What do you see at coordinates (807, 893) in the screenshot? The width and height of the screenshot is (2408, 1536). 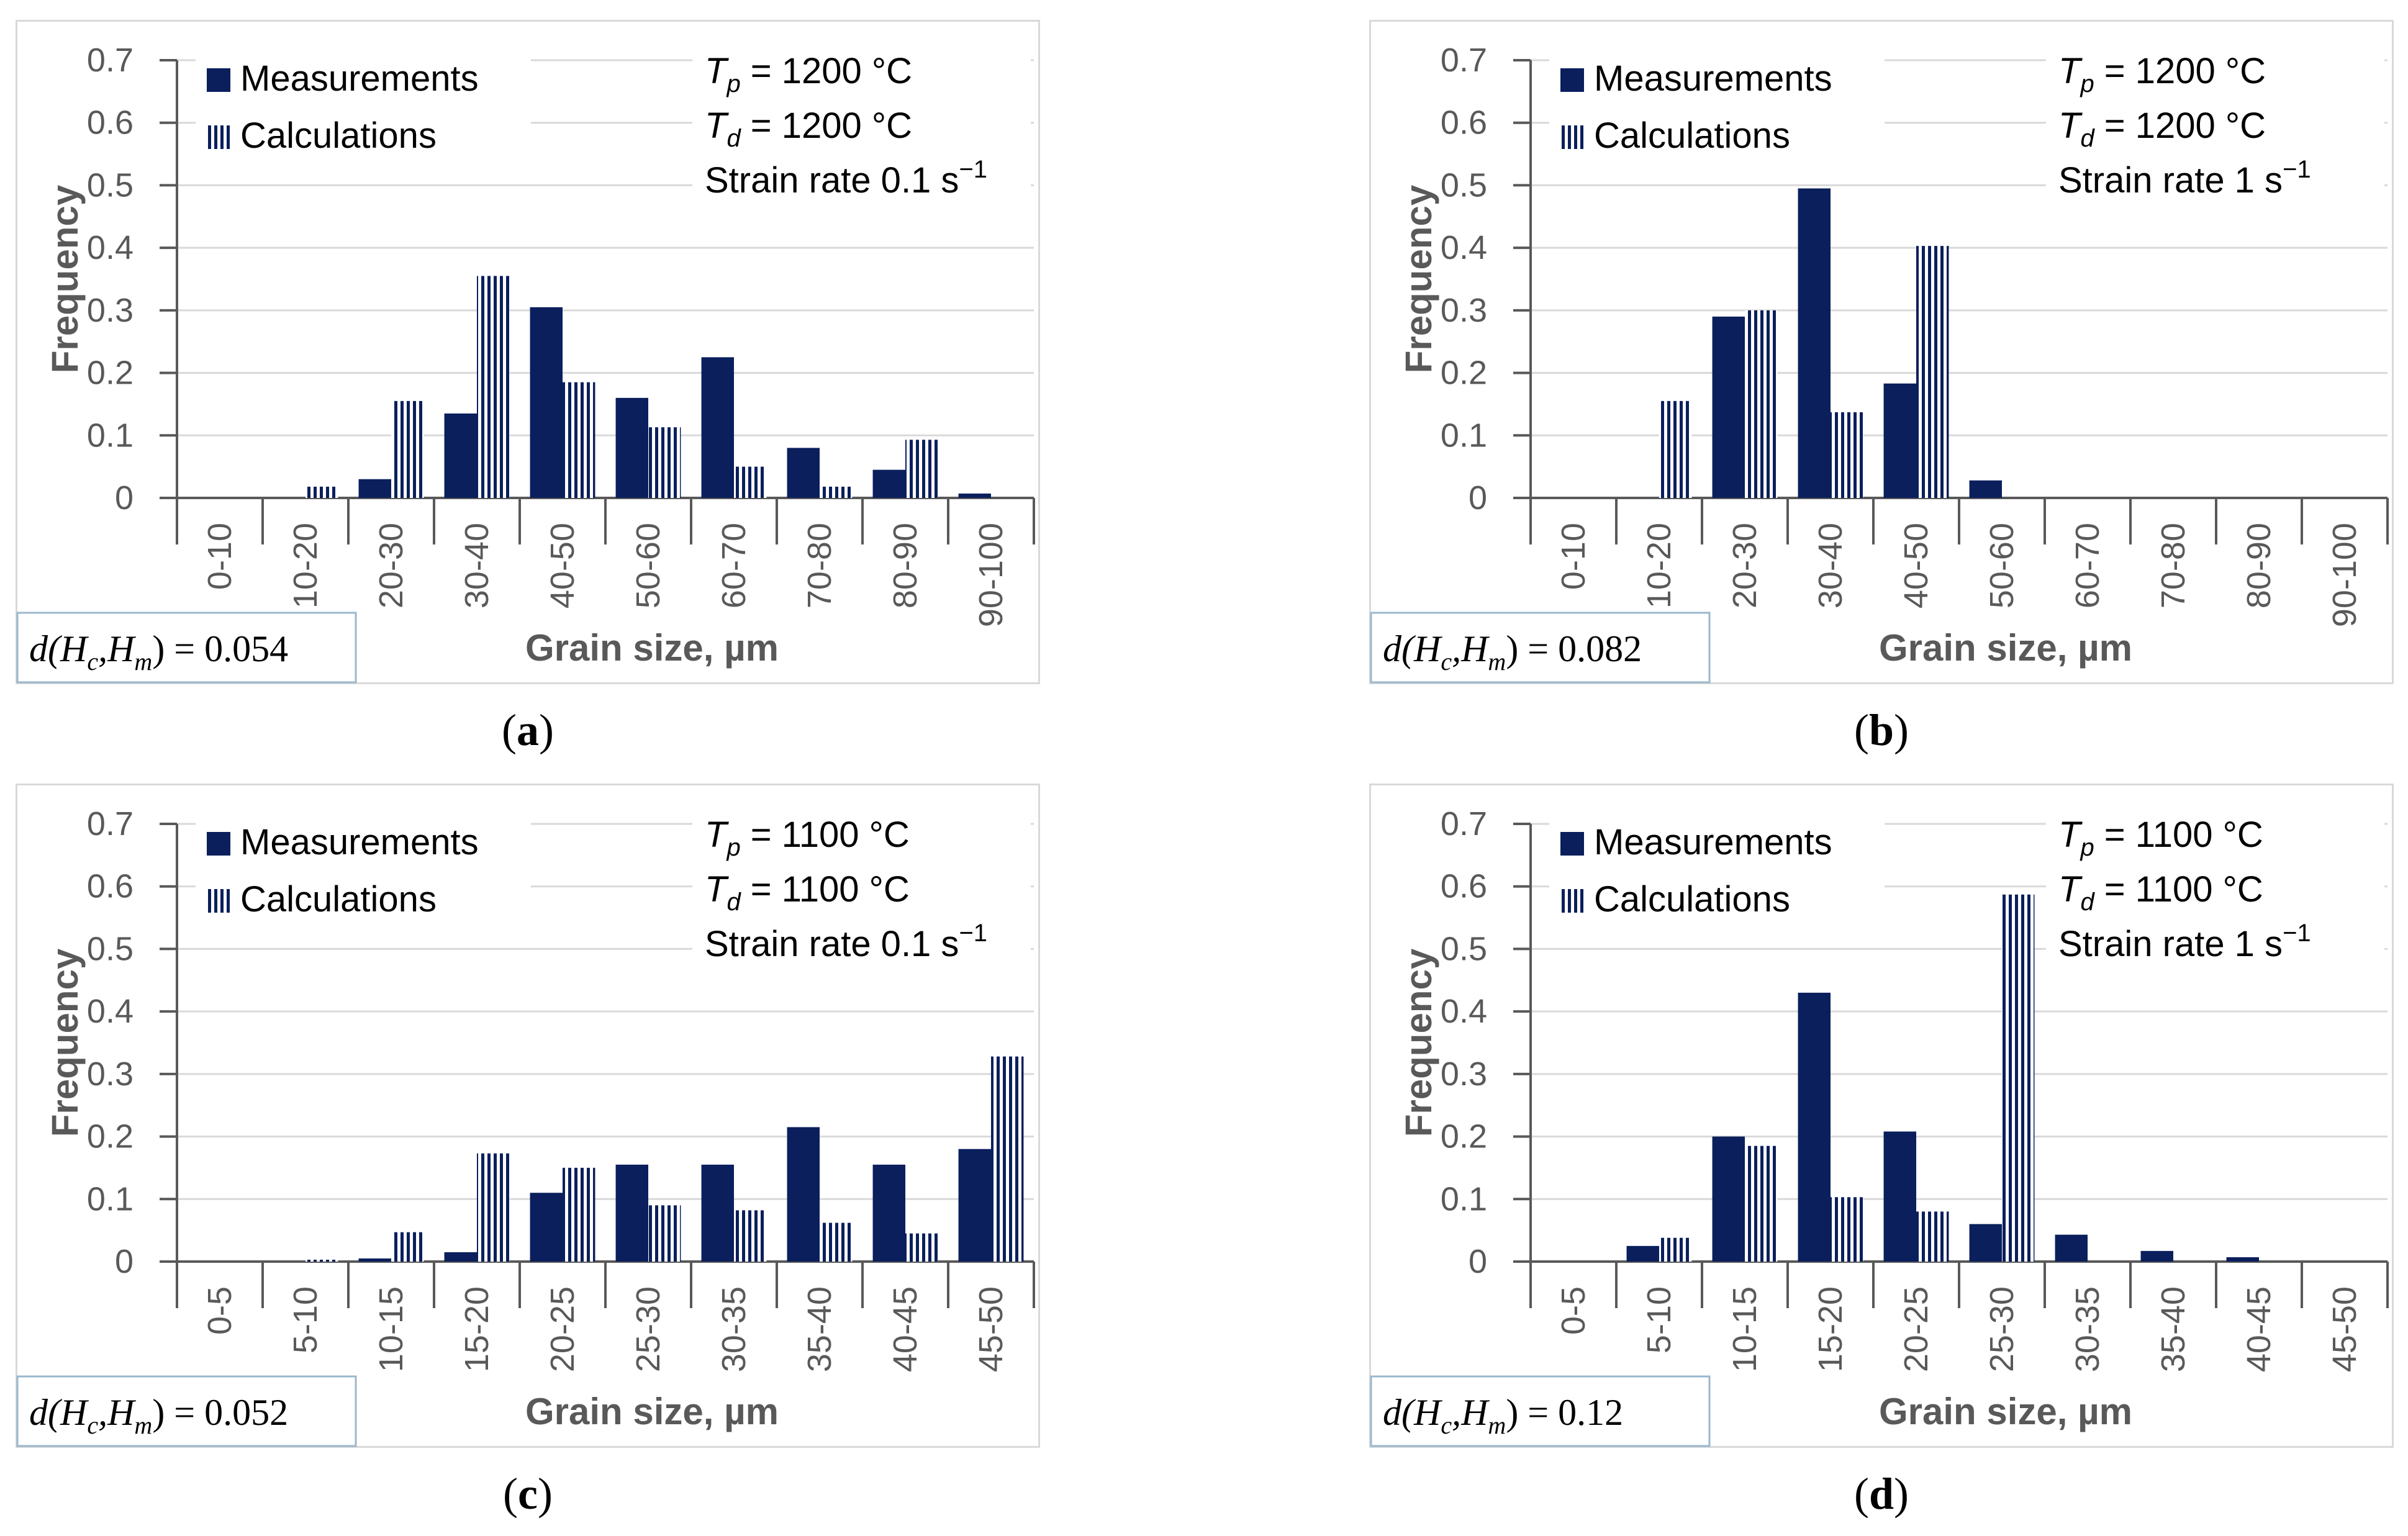 I see `condition-td: Td = 1100 °C` at bounding box center [807, 893].